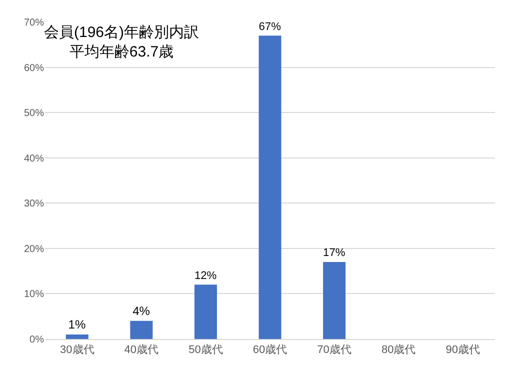 The image size is (505, 377). I want to click on y-tick-label: 50%, so click(34, 114).